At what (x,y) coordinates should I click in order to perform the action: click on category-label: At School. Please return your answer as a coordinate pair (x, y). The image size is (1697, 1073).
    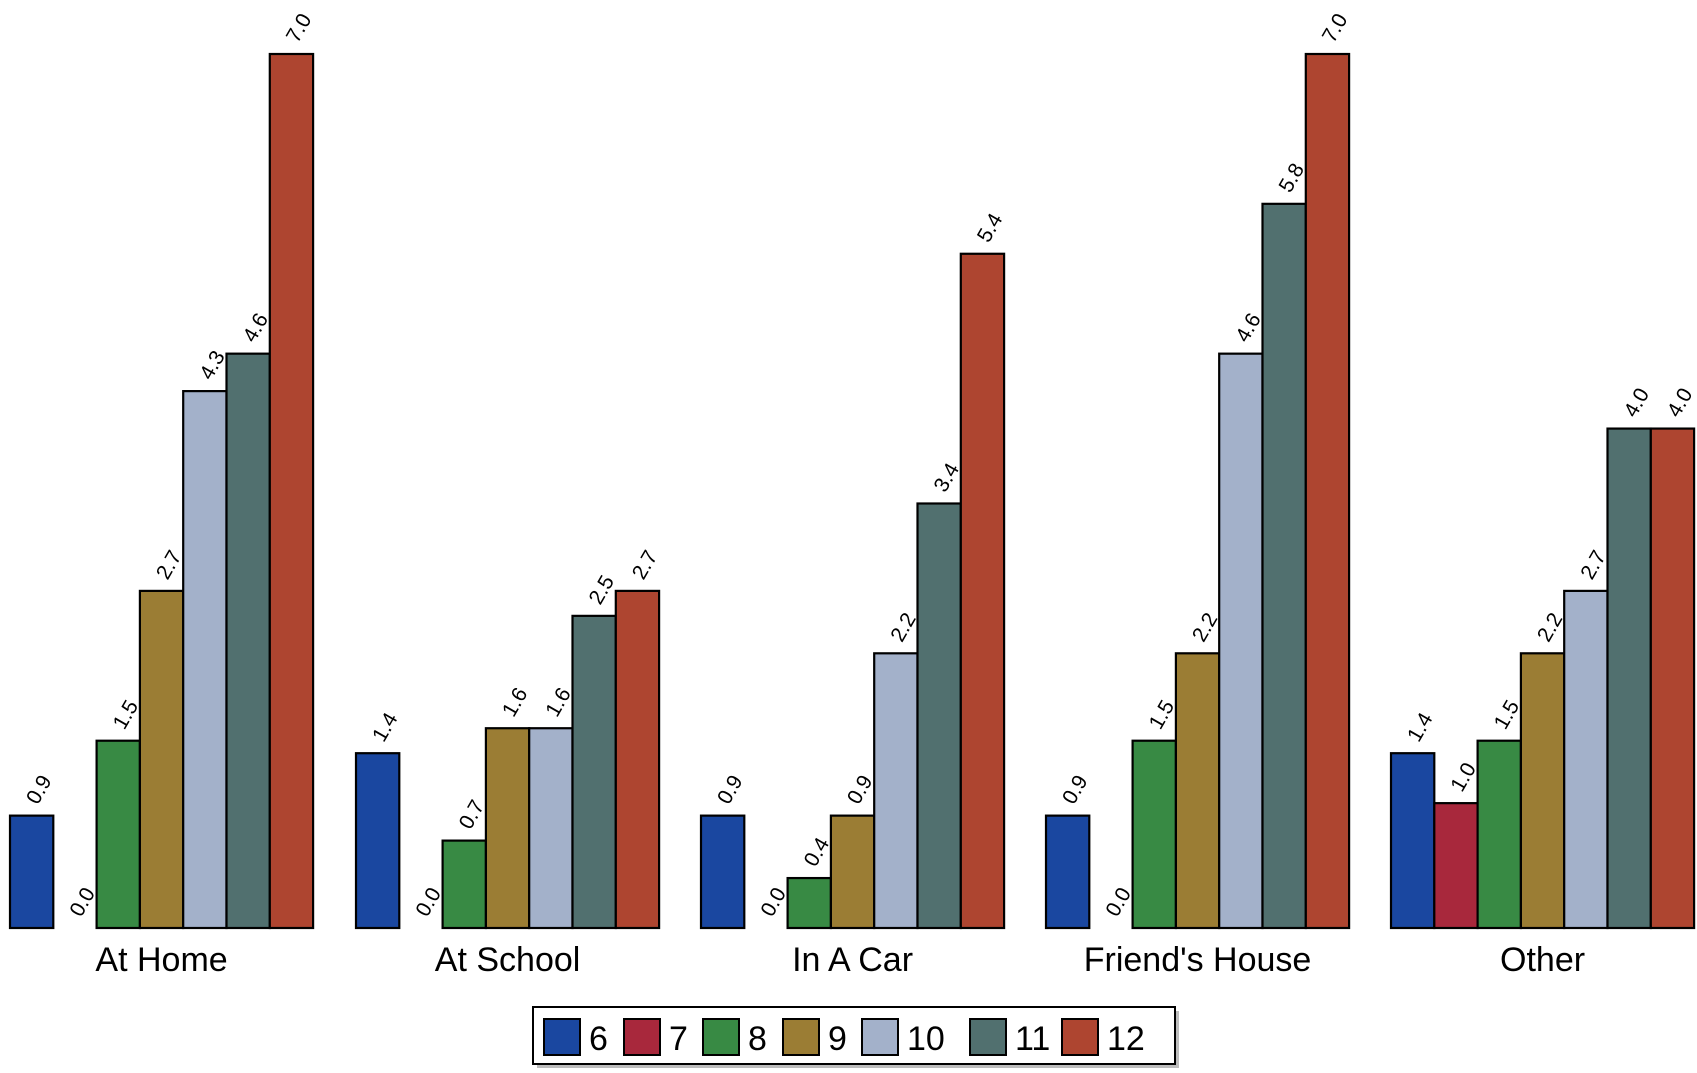
    Looking at the image, I should click on (508, 960).